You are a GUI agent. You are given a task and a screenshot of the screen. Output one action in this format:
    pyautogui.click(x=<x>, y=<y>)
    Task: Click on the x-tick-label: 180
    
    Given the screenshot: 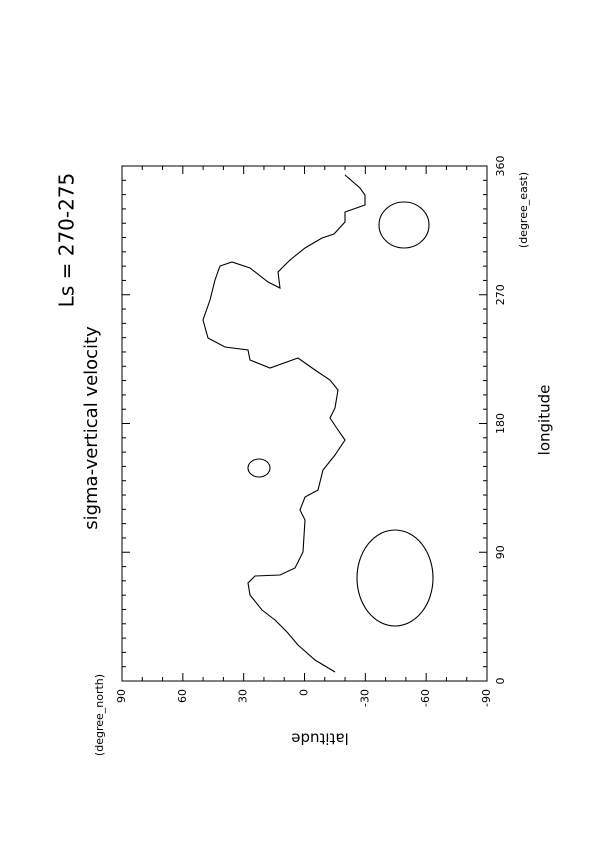 What is the action you would take?
    pyautogui.click(x=500, y=423)
    